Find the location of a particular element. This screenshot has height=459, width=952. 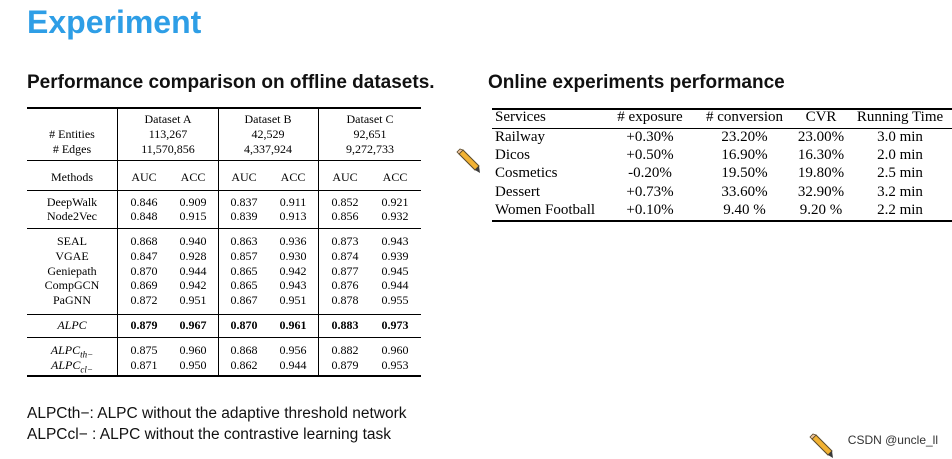

table-cell: 9.20 % is located at coordinates (821, 209).